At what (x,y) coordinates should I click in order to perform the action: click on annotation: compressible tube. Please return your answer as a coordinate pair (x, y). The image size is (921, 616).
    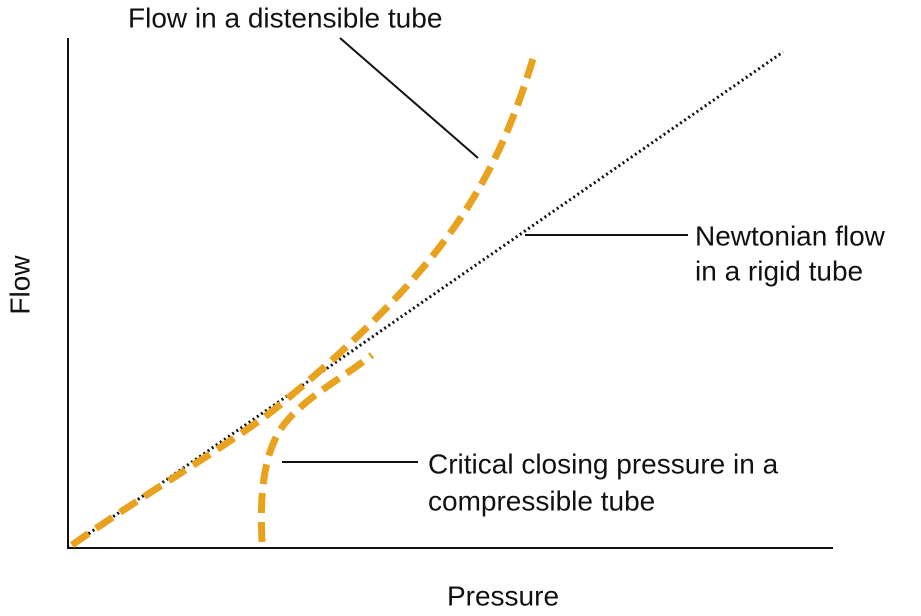
    Looking at the image, I should click on (541, 500).